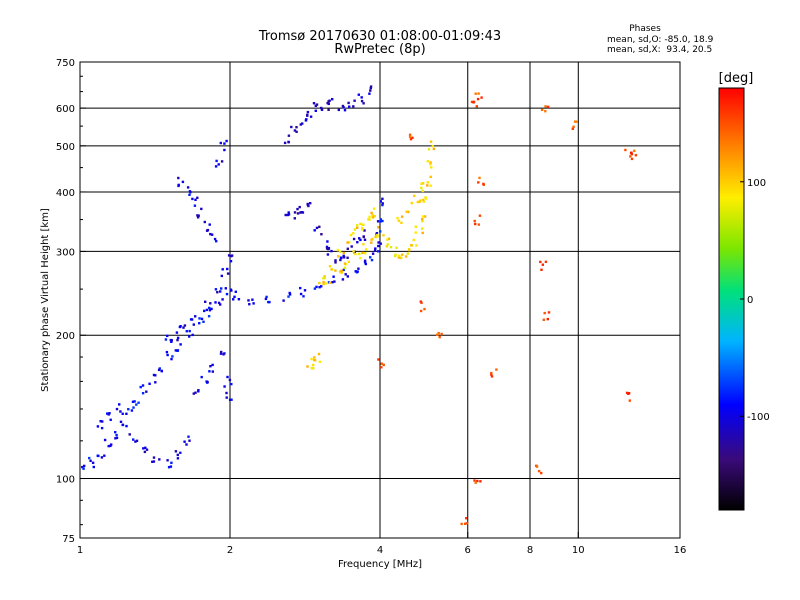  I want to click on colorbar-gradient, so click(731, 299).